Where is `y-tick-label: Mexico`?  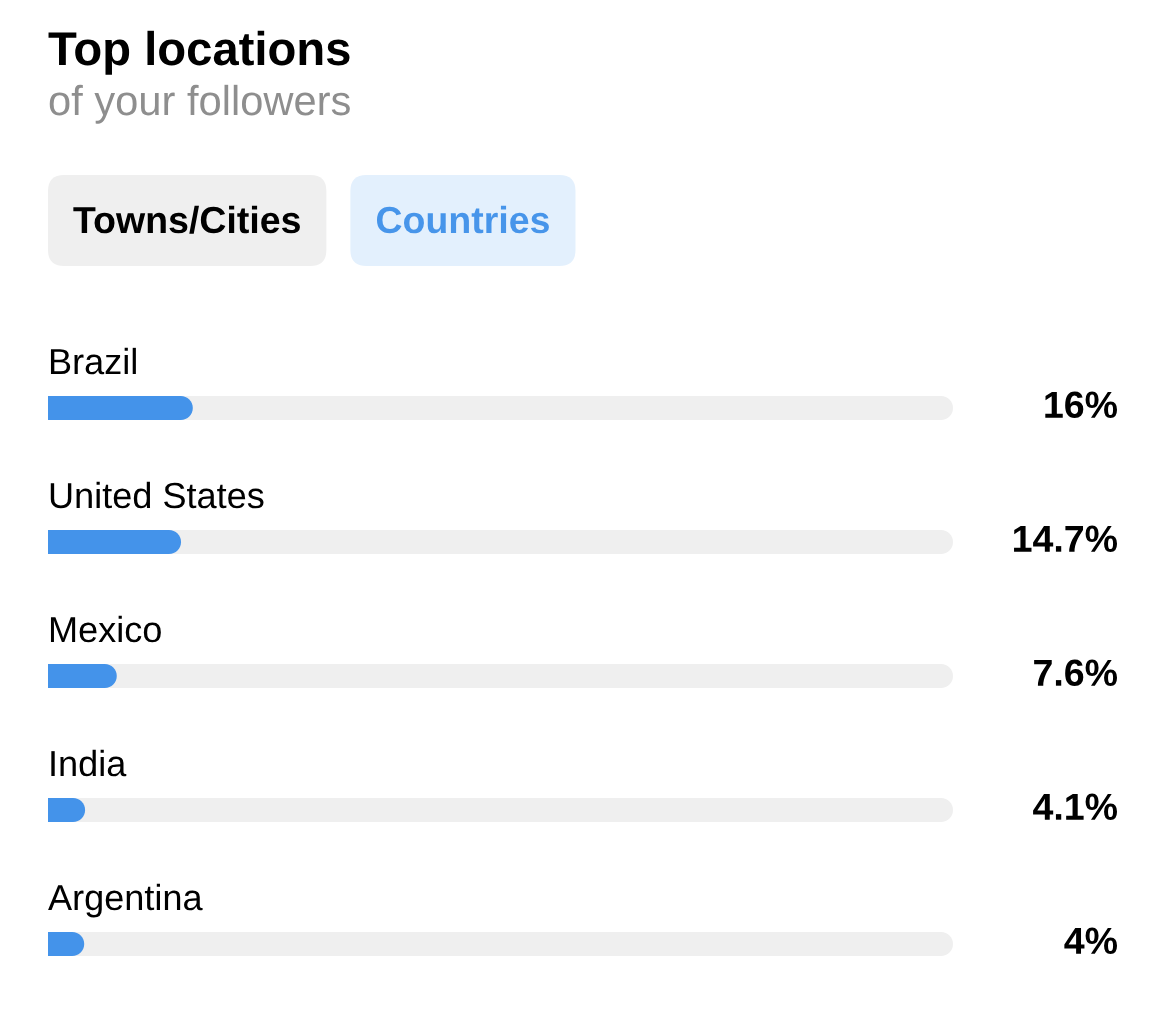 y-tick-label: Mexico is located at coordinates (105, 629).